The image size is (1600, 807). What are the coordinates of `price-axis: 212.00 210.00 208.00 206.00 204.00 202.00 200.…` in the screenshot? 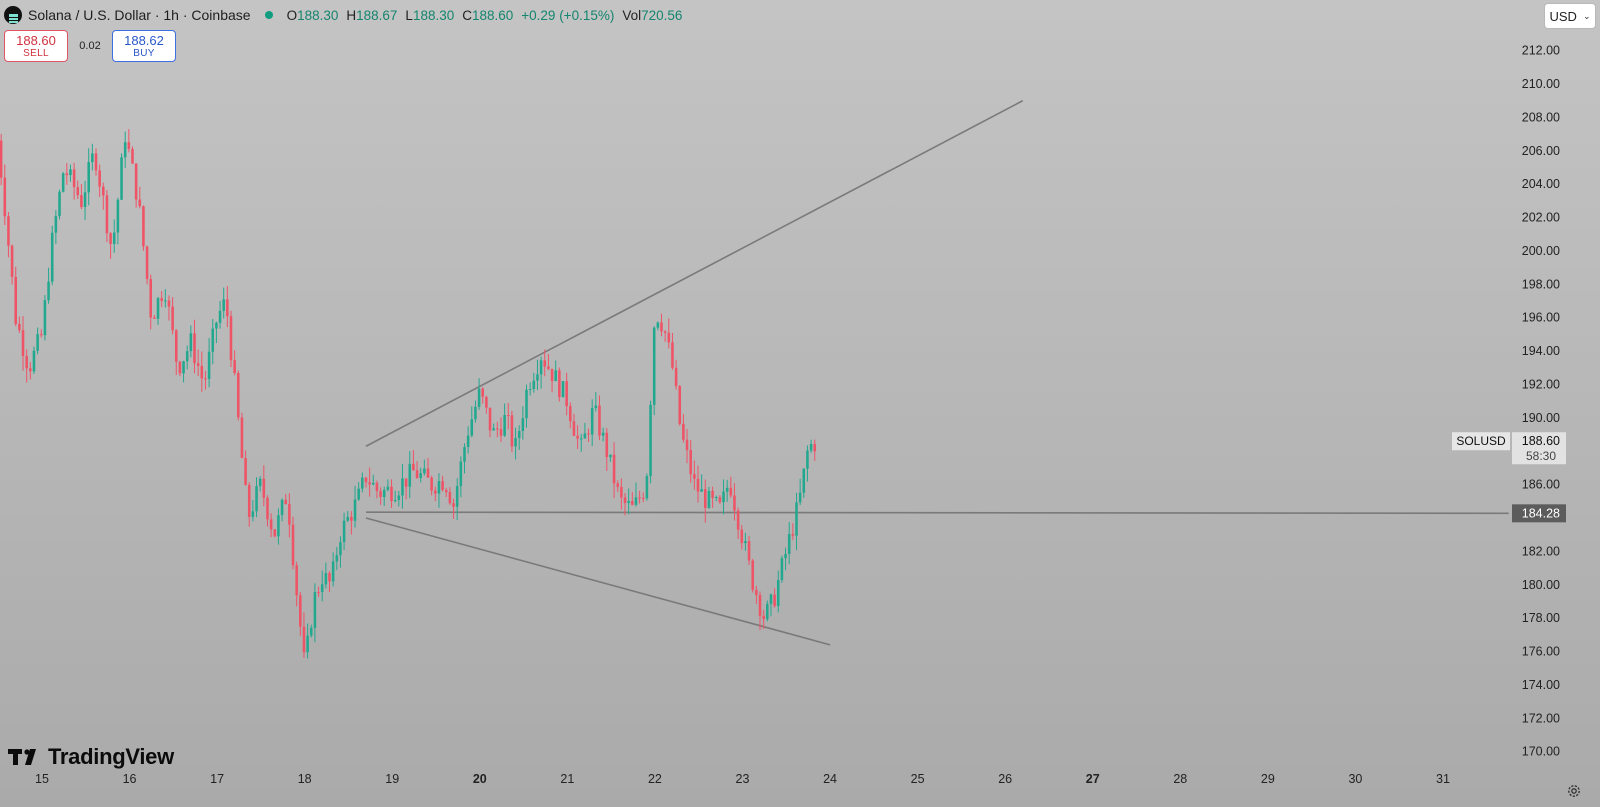 It's located at (1541, 401).